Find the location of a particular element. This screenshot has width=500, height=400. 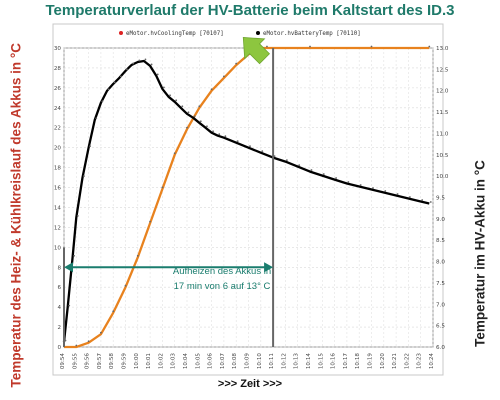

y-tick-left: 16 is located at coordinates (58, 189).